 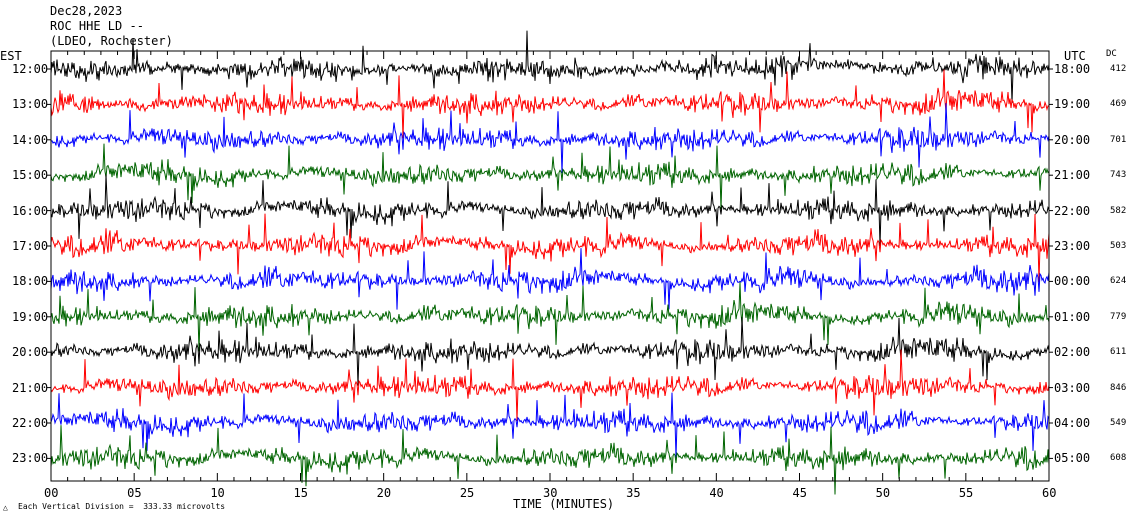 I want to click on dc-offset-value: 503, so click(x=1118, y=246).